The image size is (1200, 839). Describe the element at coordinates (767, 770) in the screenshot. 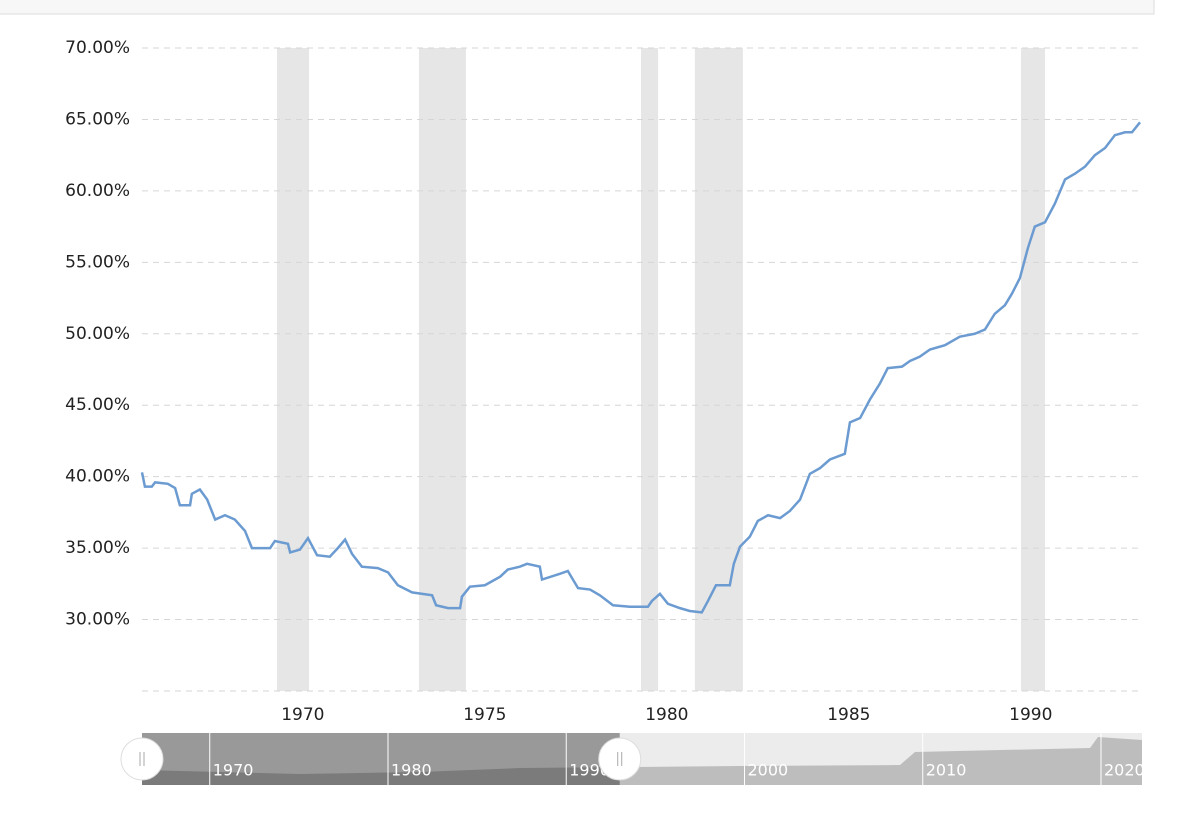

I see `navigator-tick-label: 2000` at that location.